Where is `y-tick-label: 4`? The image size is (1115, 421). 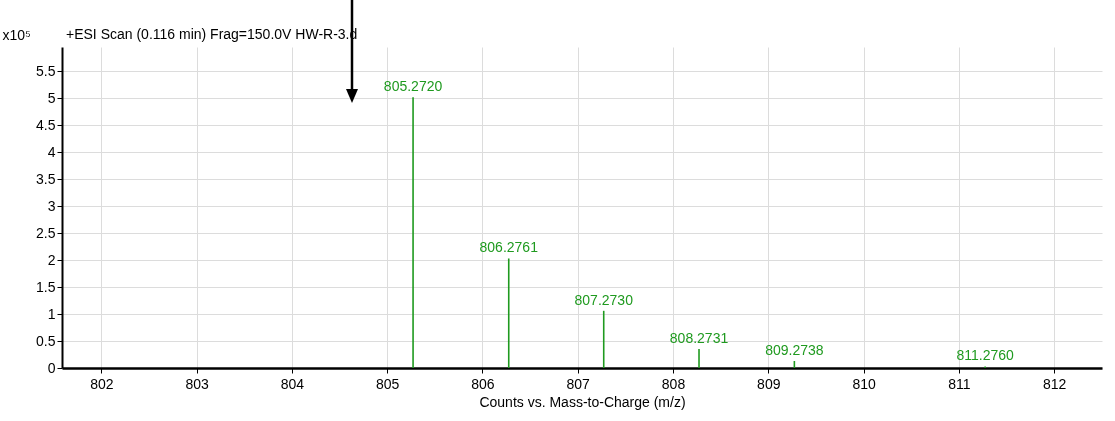
y-tick-label: 4 is located at coordinates (51, 151).